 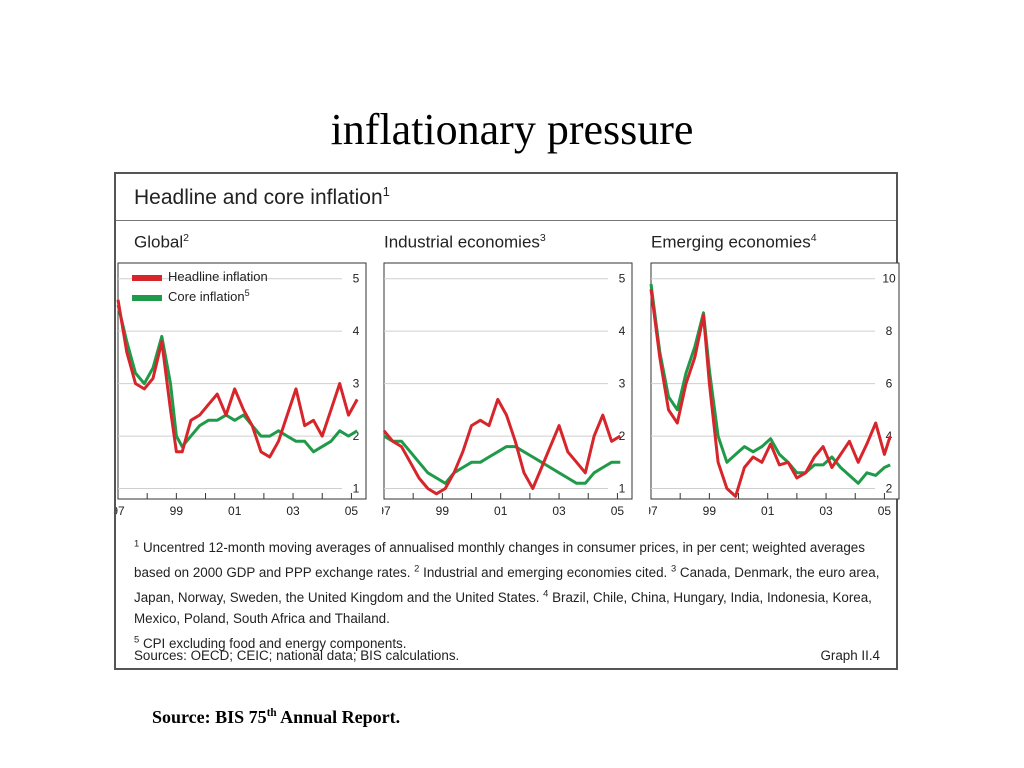 I want to click on panel-title-emerging: Emerging economies4, so click(x=734, y=242).